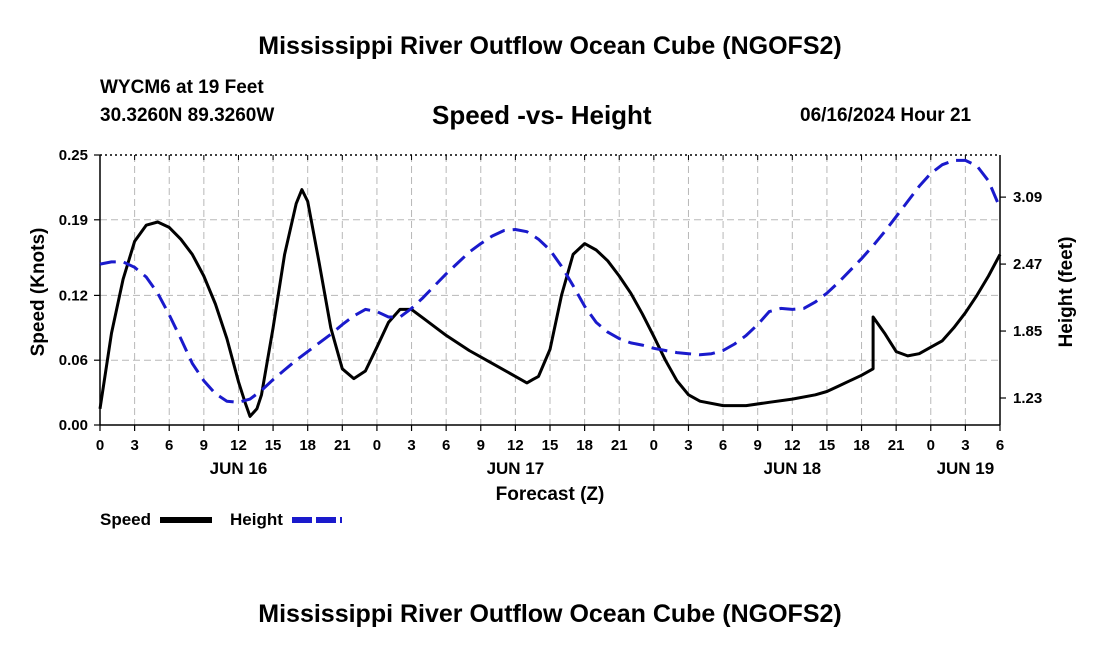 Image resolution: width=1100 pixels, height=650 pixels. Describe the element at coordinates (1027, 197) in the screenshot. I see `y2-tick-label: 3.09` at that location.